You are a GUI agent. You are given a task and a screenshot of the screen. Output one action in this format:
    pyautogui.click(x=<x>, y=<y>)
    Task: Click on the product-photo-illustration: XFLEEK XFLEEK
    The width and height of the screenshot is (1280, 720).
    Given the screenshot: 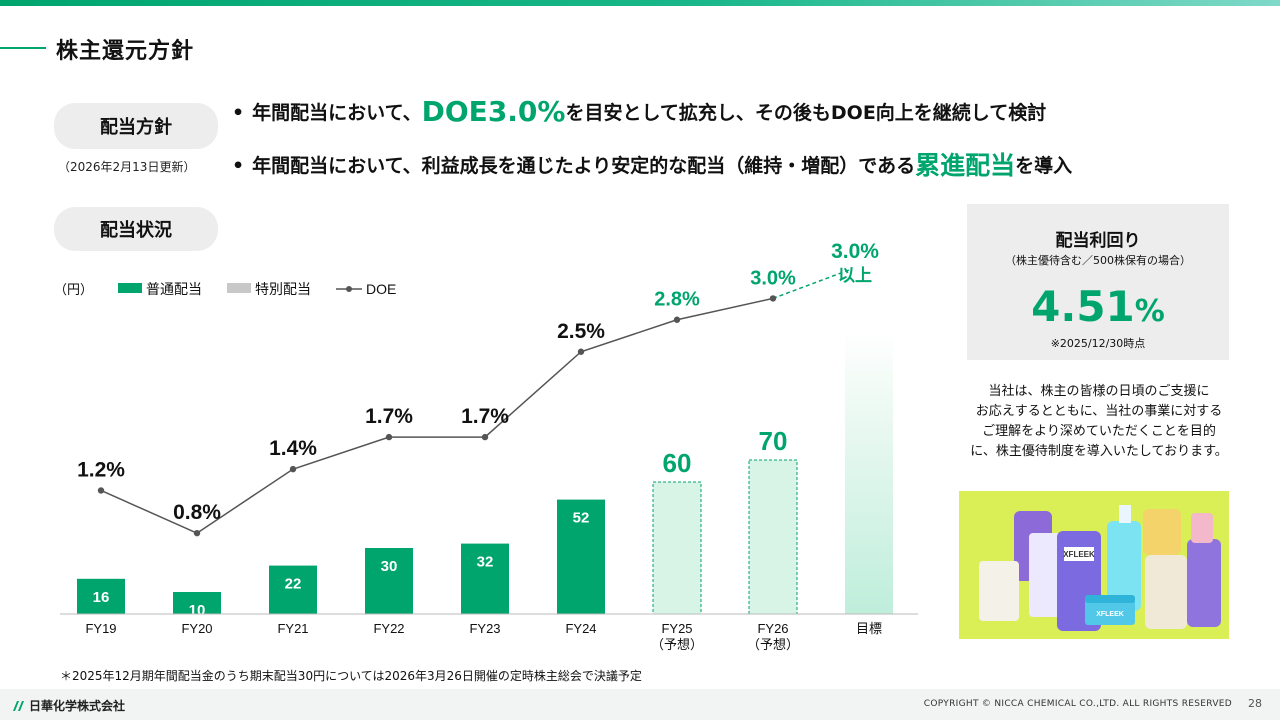 What is the action you would take?
    pyautogui.click(x=1094, y=565)
    